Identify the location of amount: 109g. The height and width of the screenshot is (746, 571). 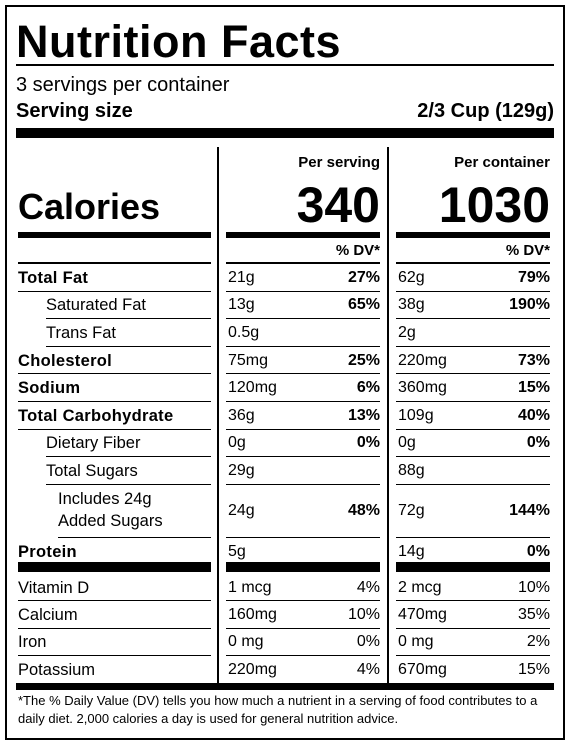
(416, 415).